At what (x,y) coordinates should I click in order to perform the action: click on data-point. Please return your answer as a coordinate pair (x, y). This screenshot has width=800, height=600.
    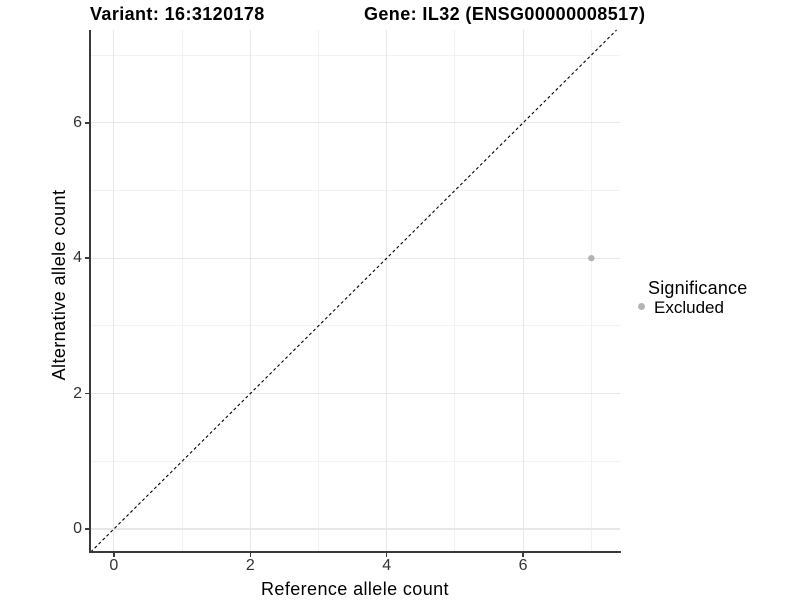
    Looking at the image, I should click on (591, 258).